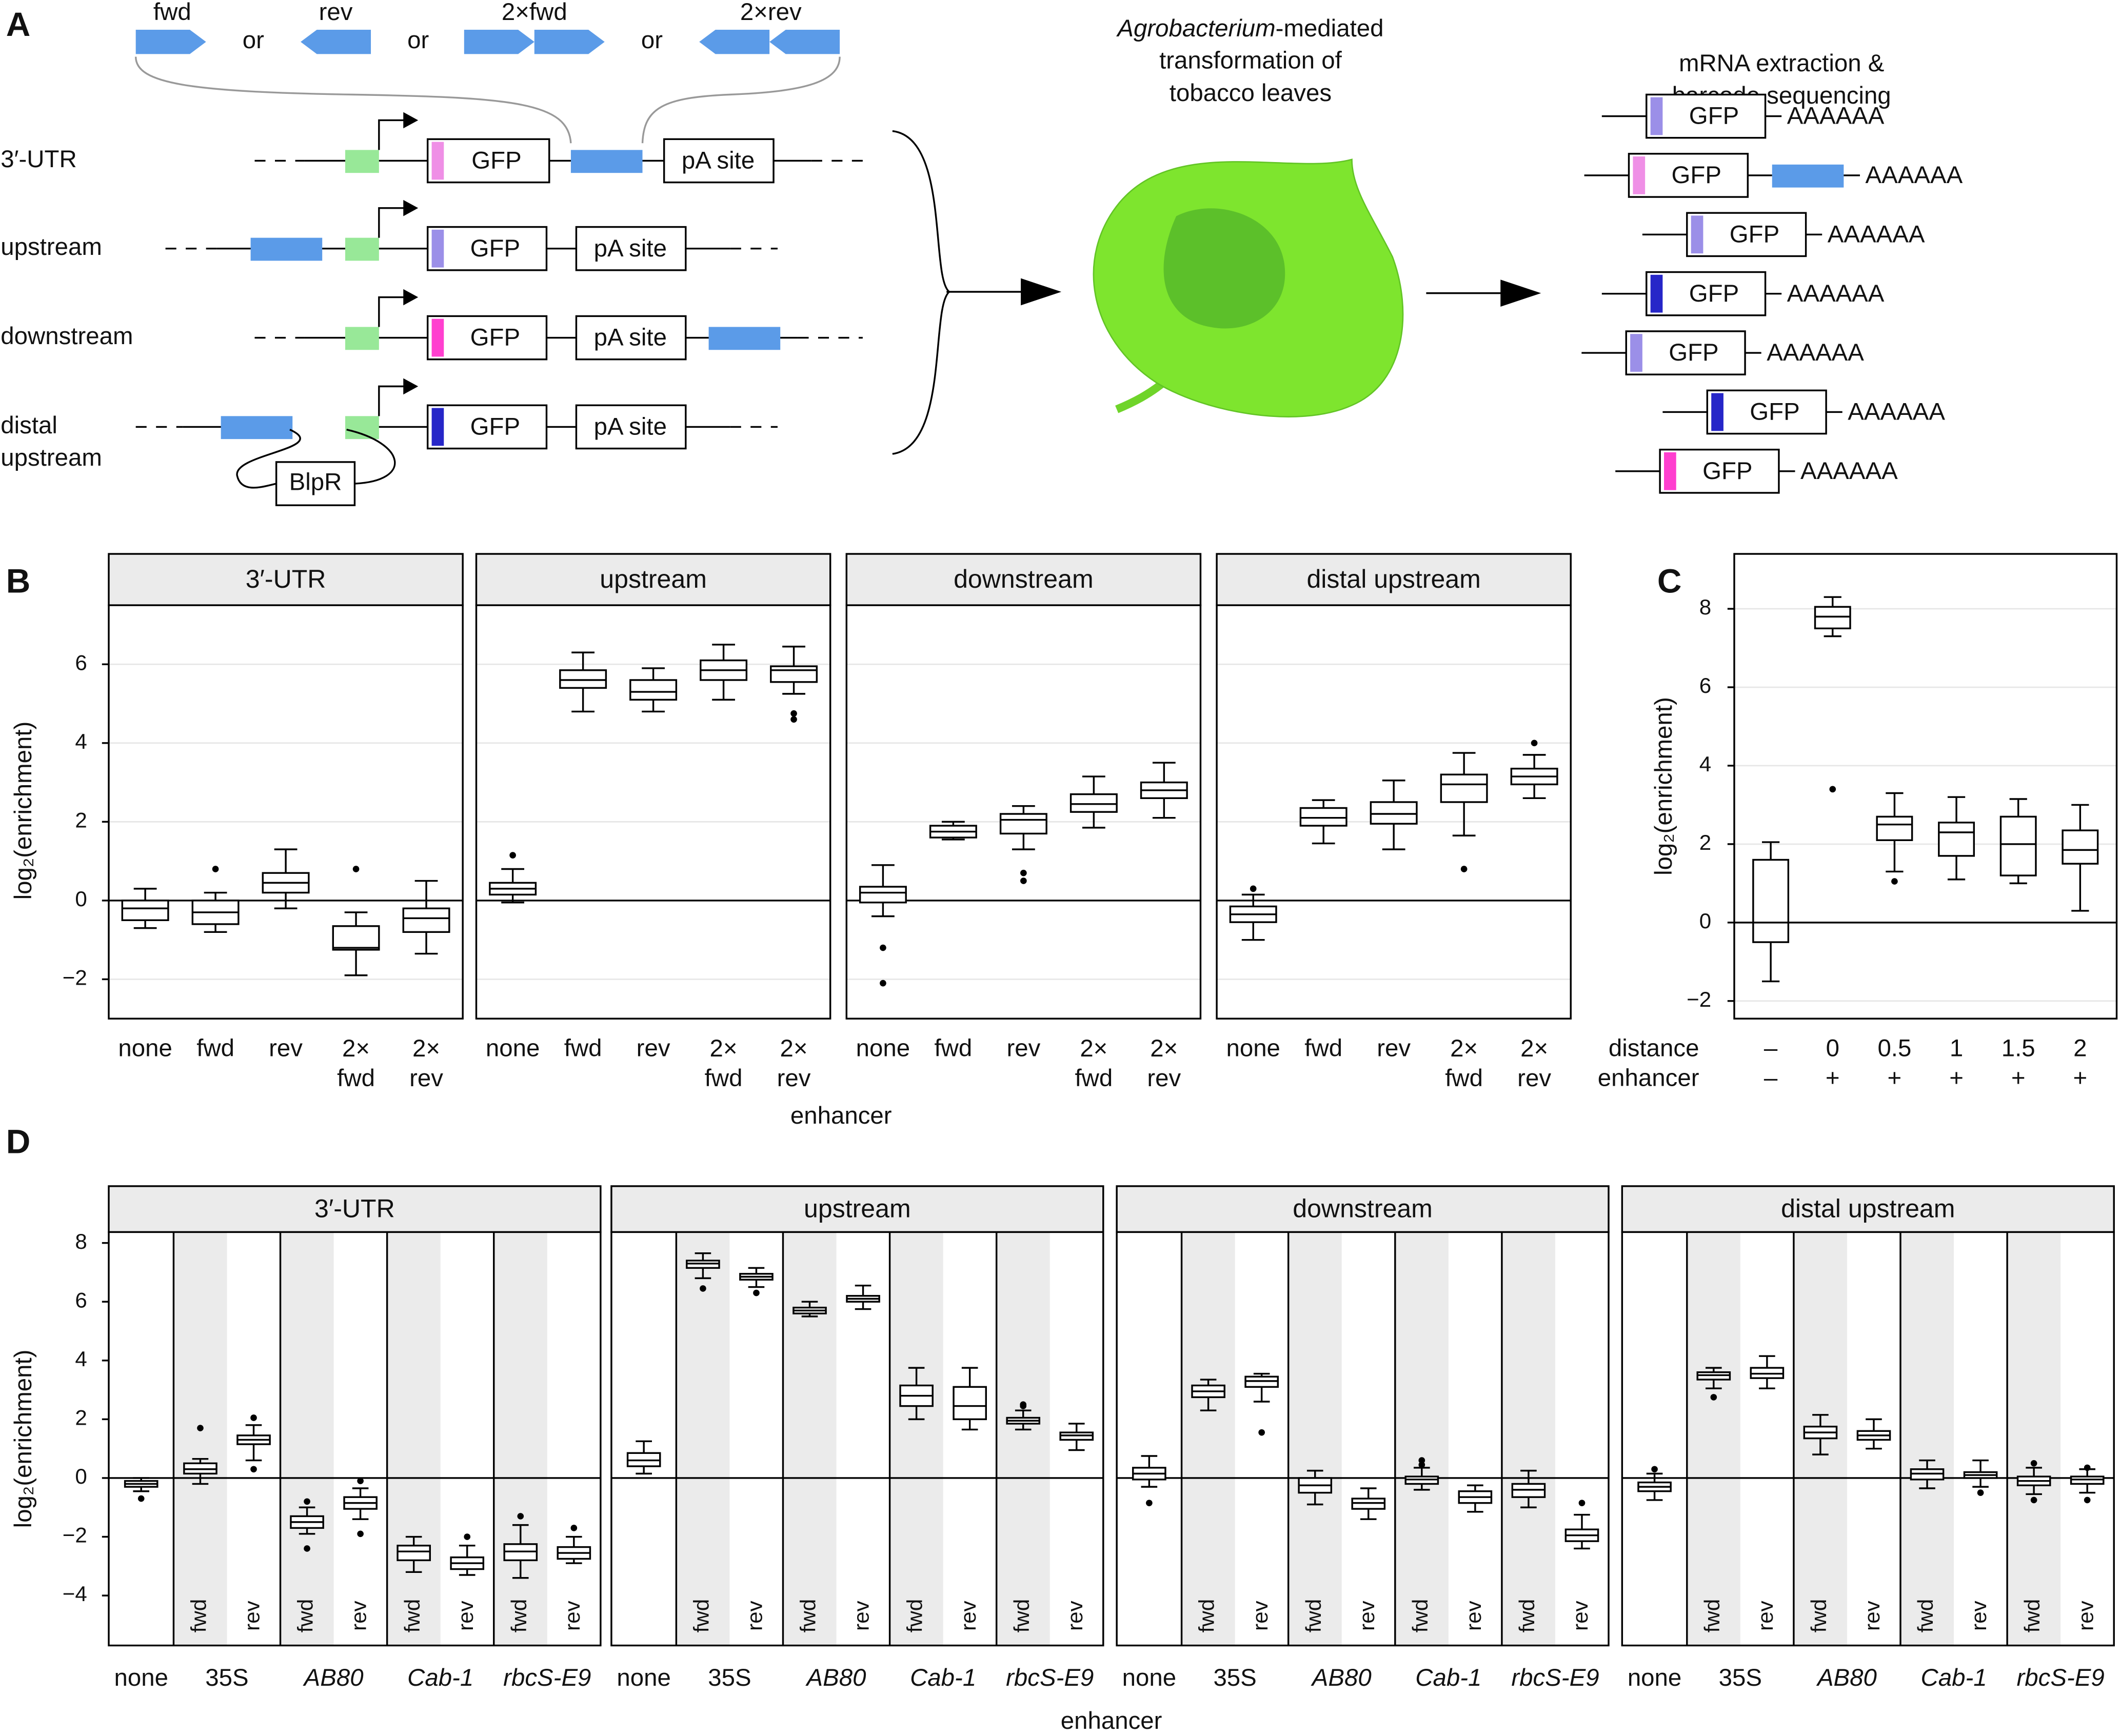 Image resolution: width=2120 pixels, height=1736 pixels. I want to click on infiltrated-area, so click(1224, 268).